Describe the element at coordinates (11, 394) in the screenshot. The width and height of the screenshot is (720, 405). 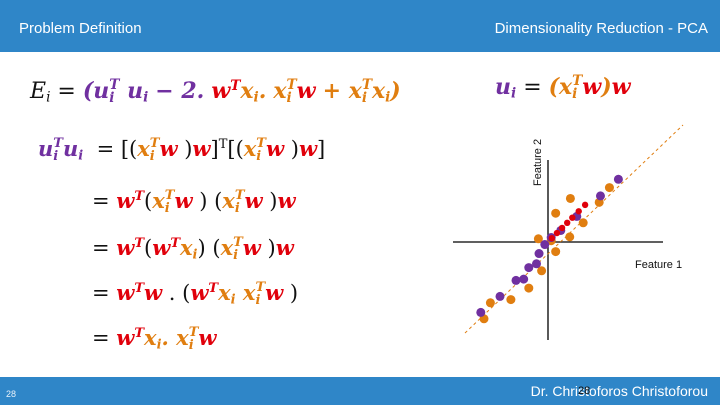
I see `page-number-small: 28` at that location.